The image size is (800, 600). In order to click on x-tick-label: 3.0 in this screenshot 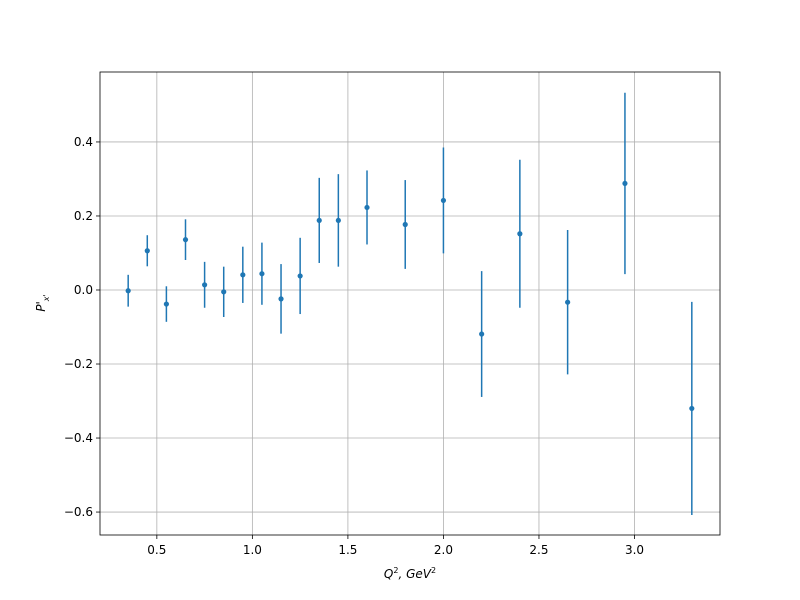, I will do `click(634, 550)`.